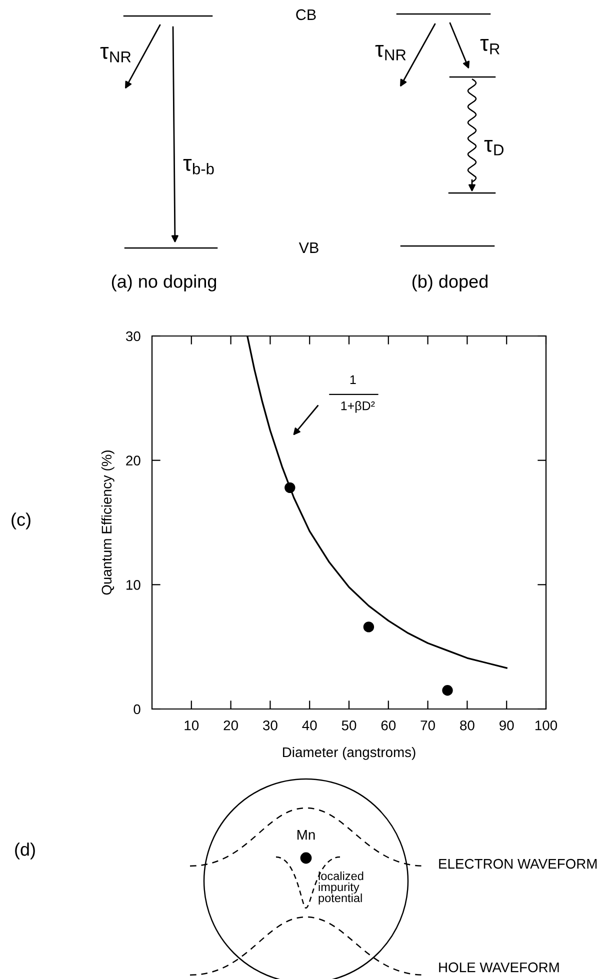 The image size is (615, 979). I want to click on text: (b) doped, so click(450, 283).